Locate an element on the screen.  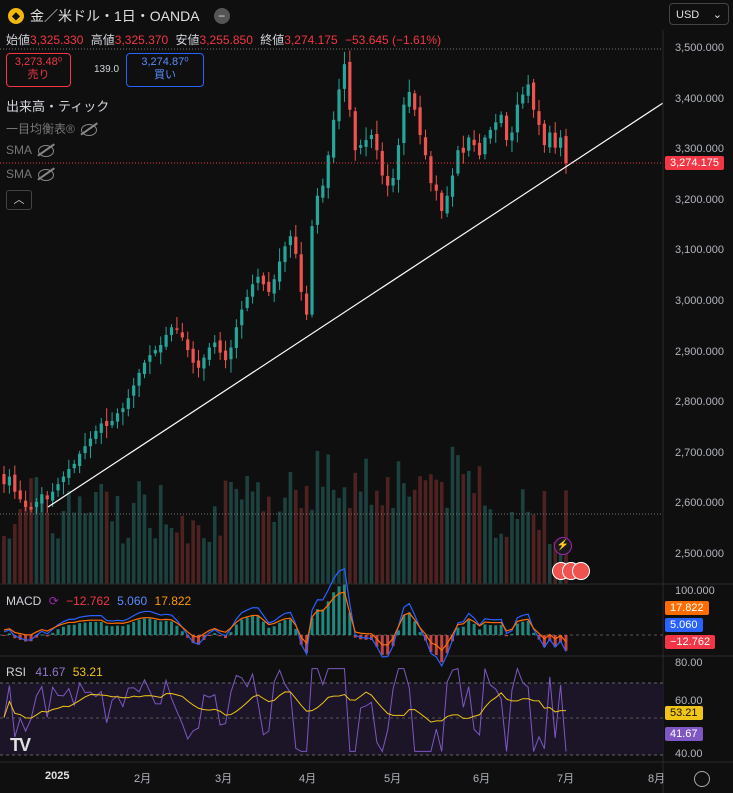
price-axis-label: 2,900.000 is located at coordinates (699, 351).